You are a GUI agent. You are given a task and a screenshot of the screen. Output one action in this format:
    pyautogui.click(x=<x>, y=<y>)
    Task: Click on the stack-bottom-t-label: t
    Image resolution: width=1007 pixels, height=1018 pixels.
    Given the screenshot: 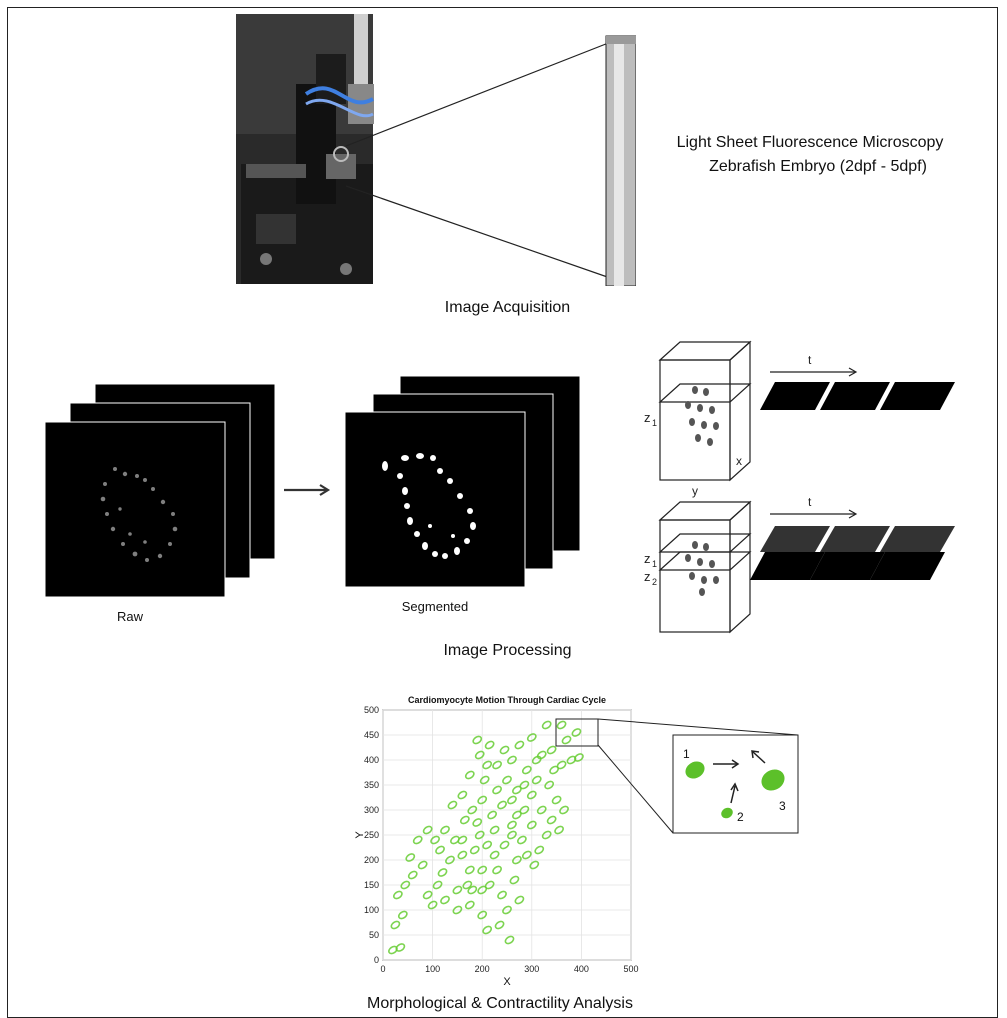 What is the action you would take?
    pyautogui.click(x=810, y=502)
    